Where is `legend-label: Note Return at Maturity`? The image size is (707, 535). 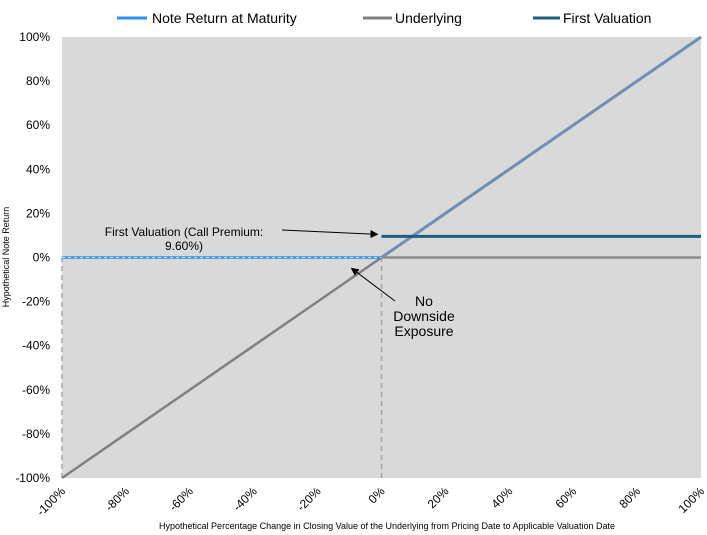
legend-label: Note Return at Maturity is located at coordinates (224, 18).